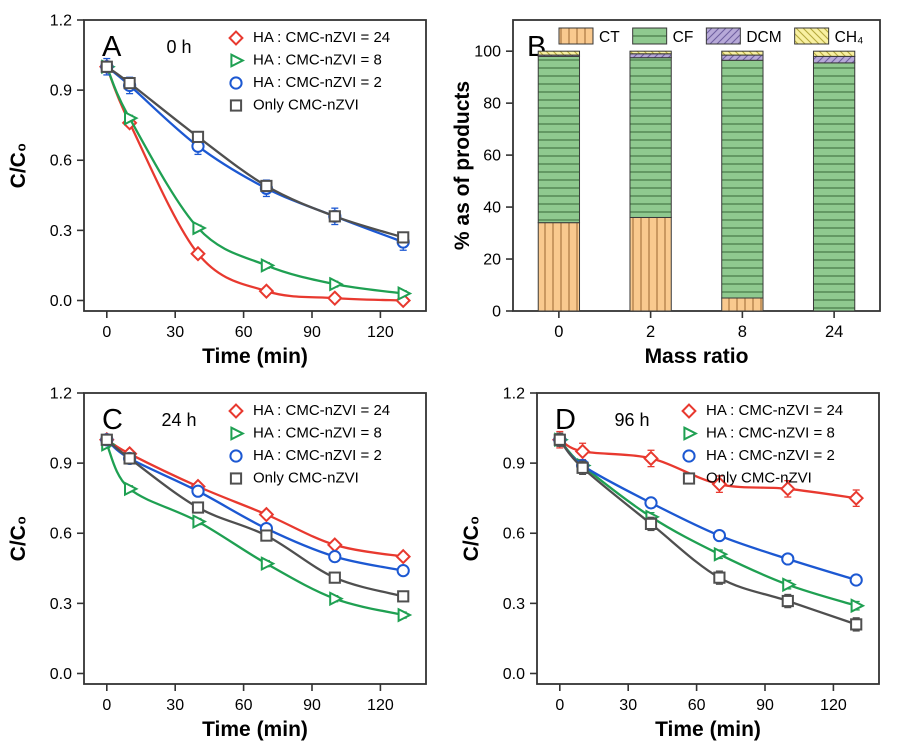  I want to click on panel-letter: D, so click(565, 420).